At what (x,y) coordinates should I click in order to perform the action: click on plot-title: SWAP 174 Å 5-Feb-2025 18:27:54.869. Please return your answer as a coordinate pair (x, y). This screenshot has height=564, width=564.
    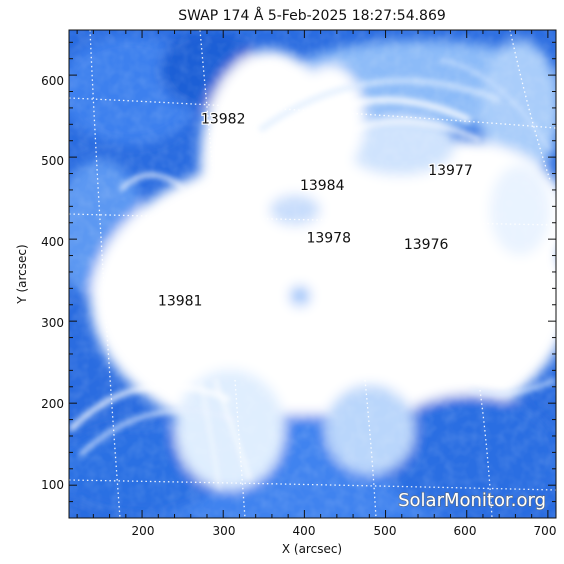
    Looking at the image, I should click on (312, 15).